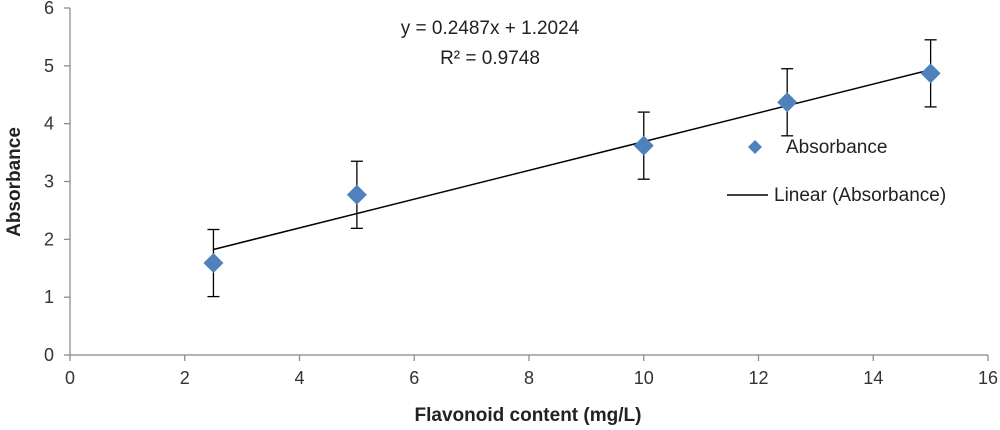 This screenshot has height=430, width=1000. Describe the element at coordinates (299, 378) in the screenshot. I see `x-tick-label: 4` at that location.